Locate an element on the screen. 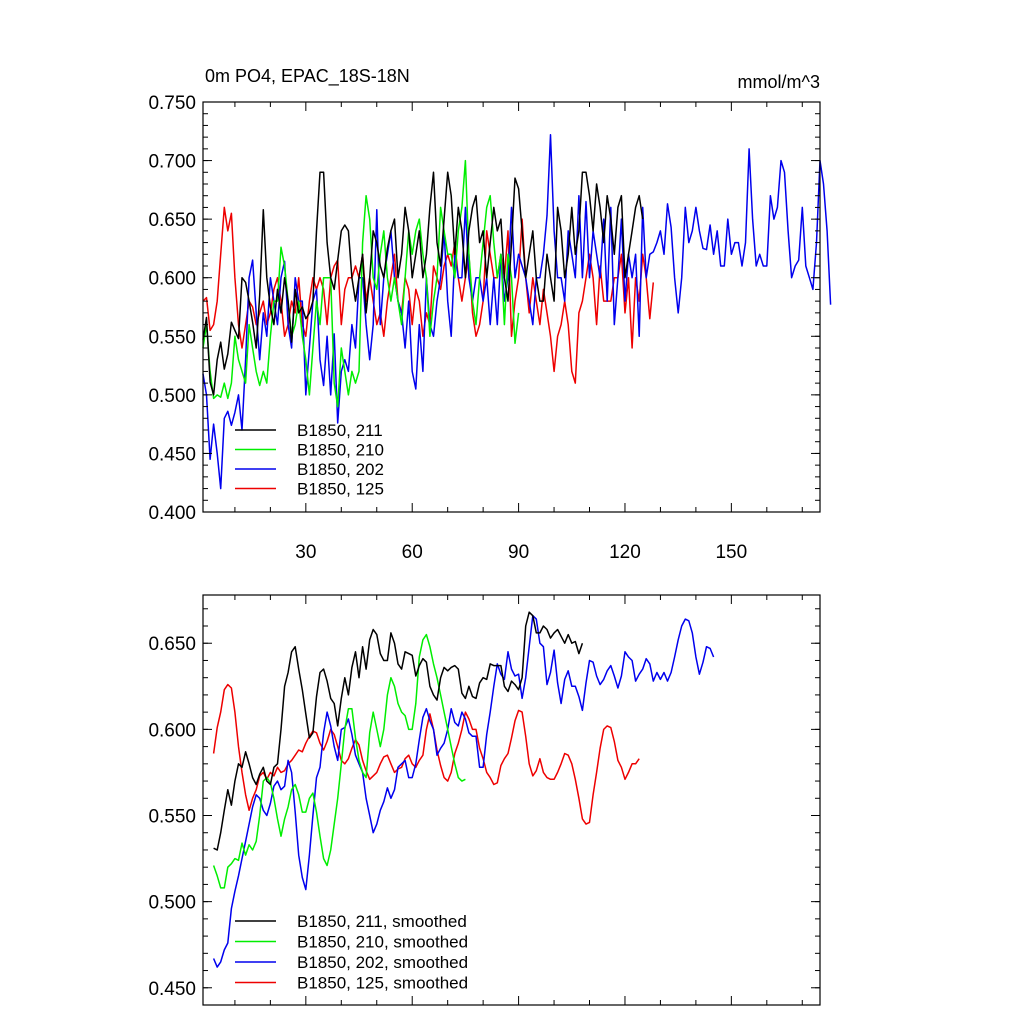 This screenshot has width=1024, height=1024. top-units: mmol/m^3 is located at coordinates (779, 82).